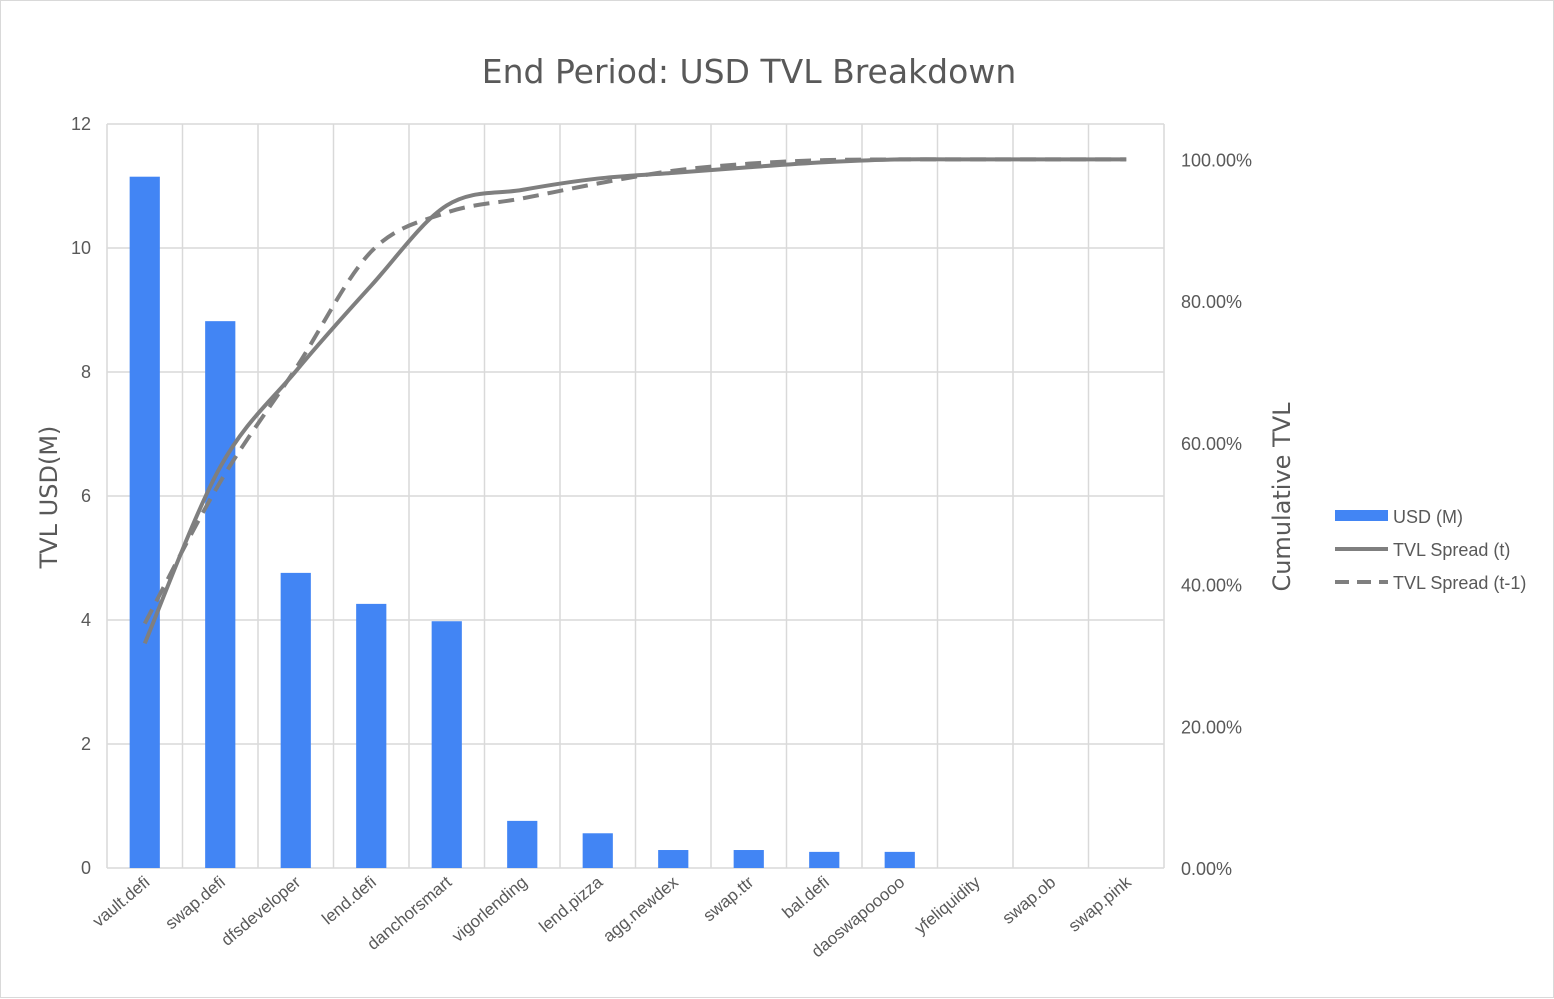 The height and width of the screenshot is (999, 1554). What do you see at coordinates (1361, 515) in the screenshot?
I see `legend-swatch-usd` at bounding box center [1361, 515].